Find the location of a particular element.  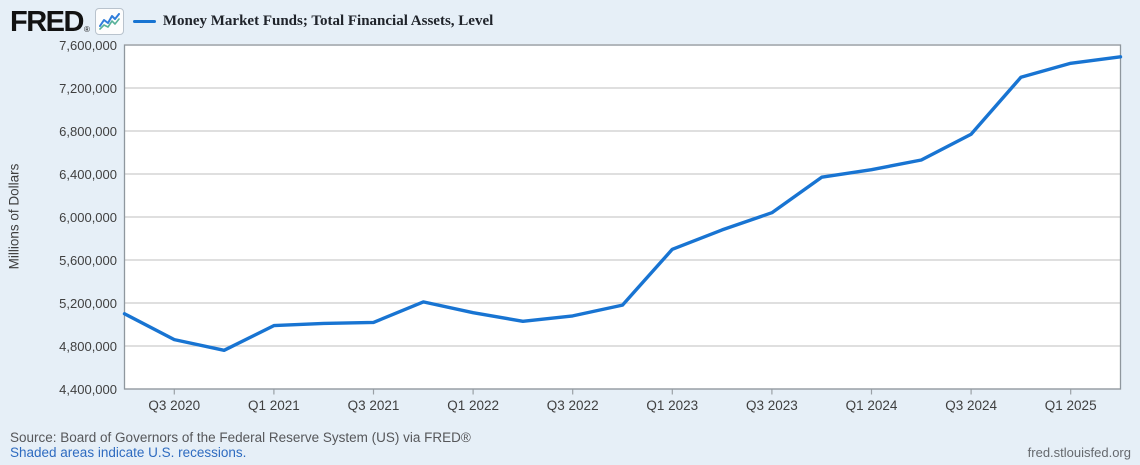

registered-trademark-mark: ® is located at coordinates (86, 29).